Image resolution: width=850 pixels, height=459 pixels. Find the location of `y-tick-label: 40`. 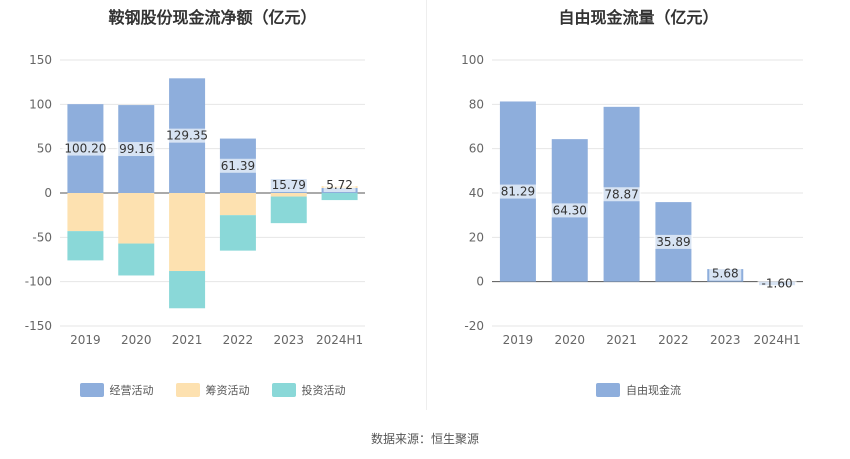

y-tick-label: 40 is located at coordinates (476, 193).